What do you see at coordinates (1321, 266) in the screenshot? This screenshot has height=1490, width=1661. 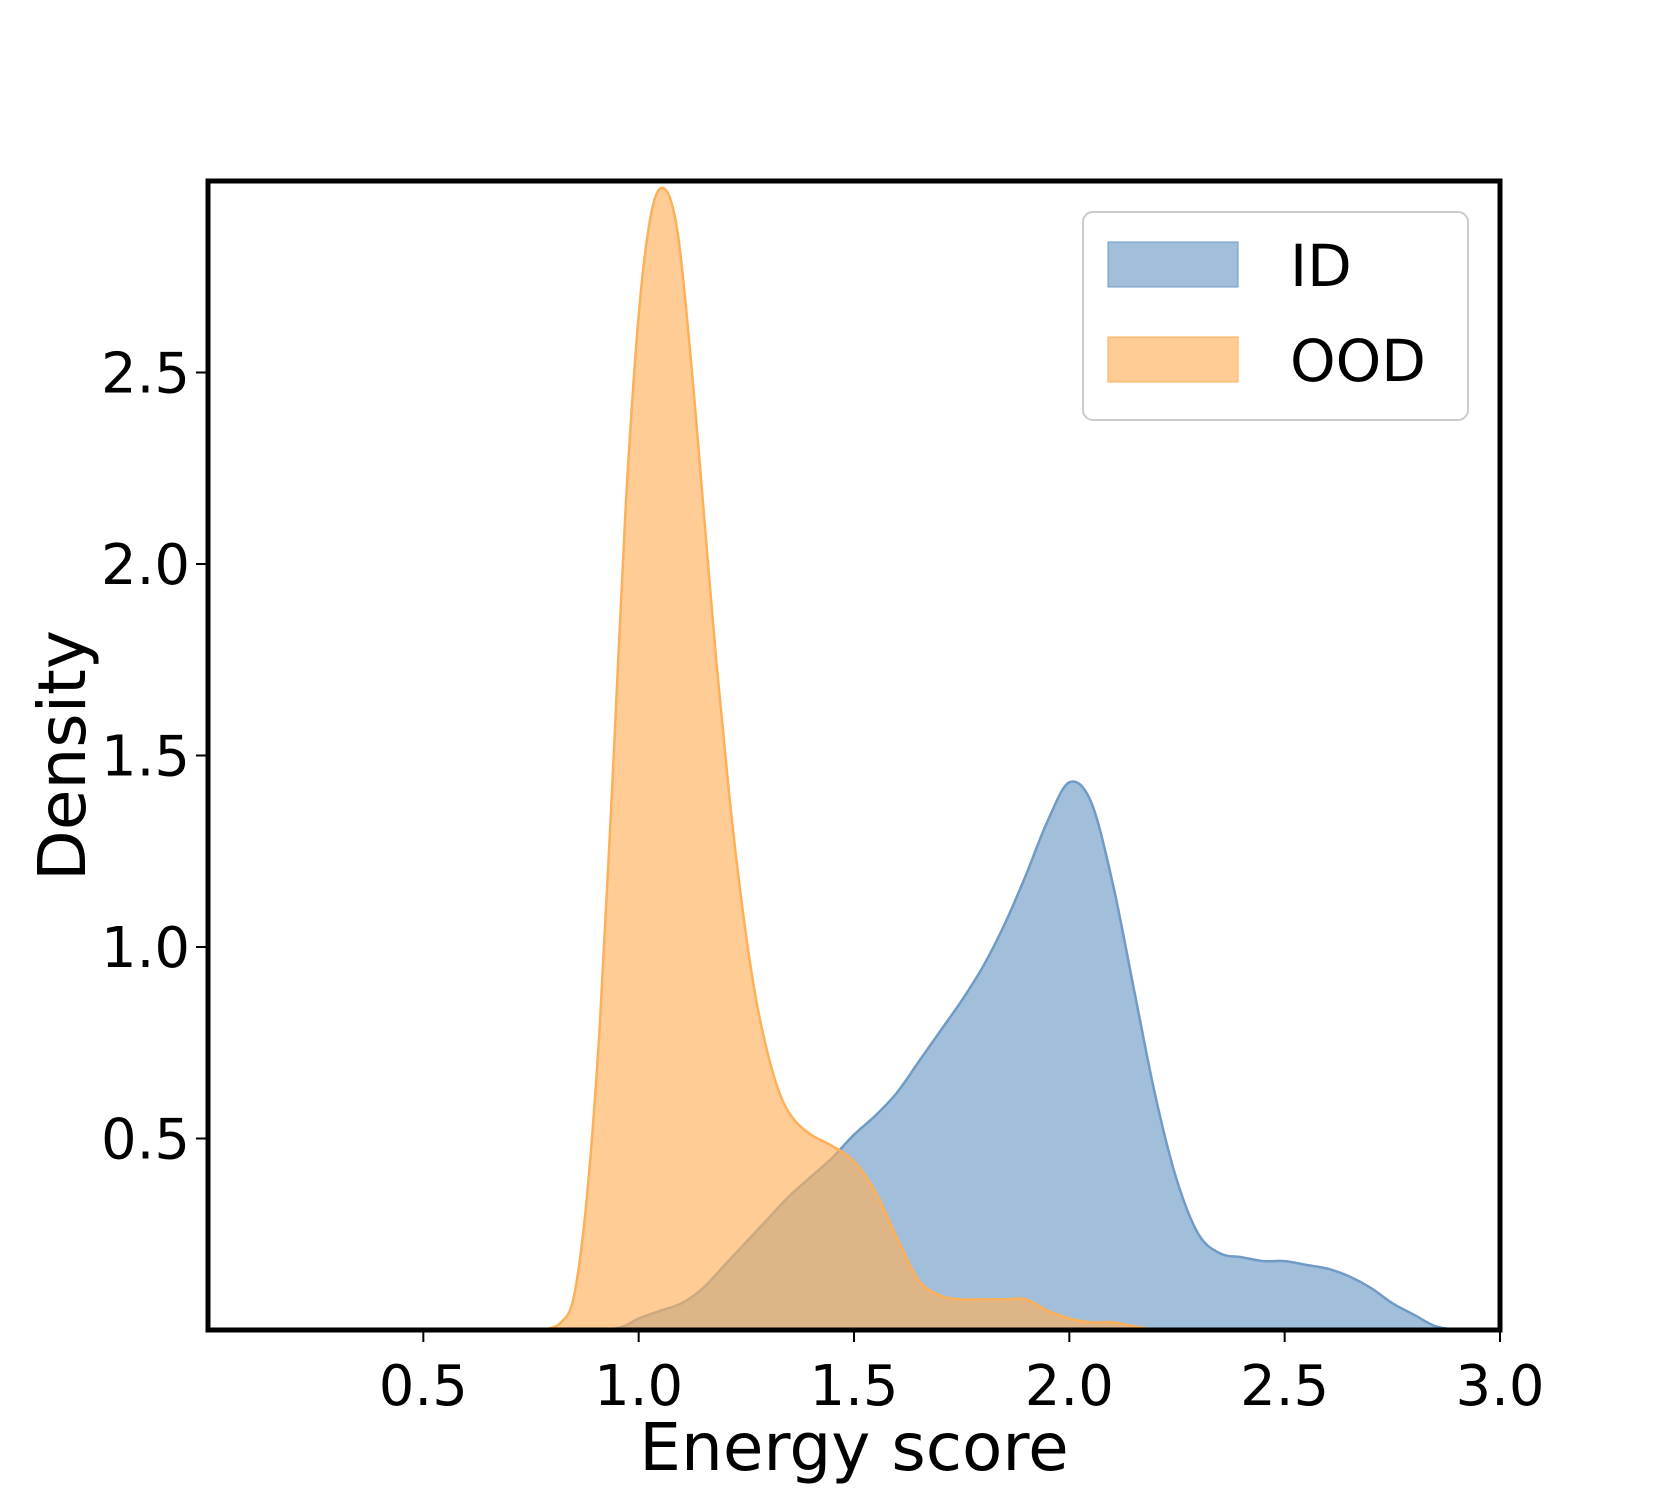 I see `legend-label-id: ID` at bounding box center [1321, 266].